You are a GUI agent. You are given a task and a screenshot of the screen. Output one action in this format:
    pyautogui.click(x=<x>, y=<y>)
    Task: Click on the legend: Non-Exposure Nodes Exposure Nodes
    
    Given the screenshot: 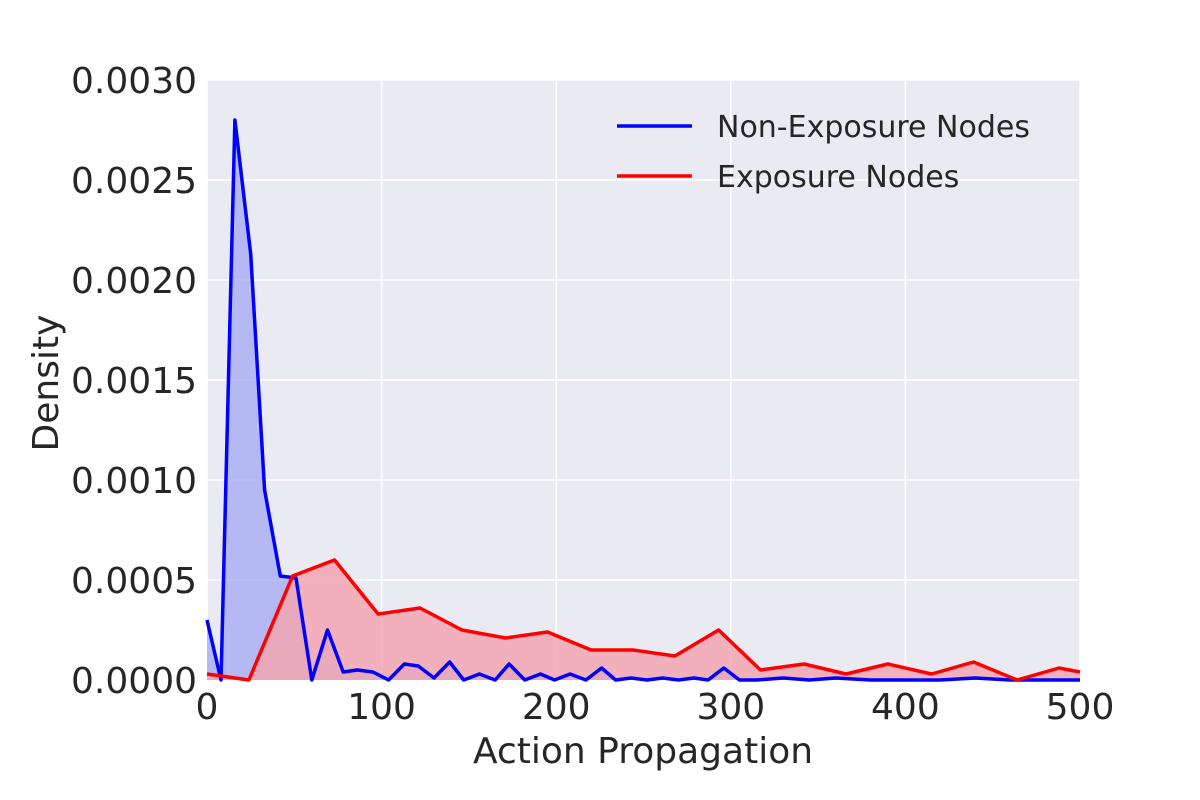 What is the action you would take?
    pyautogui.click(x=823, y=152)
    